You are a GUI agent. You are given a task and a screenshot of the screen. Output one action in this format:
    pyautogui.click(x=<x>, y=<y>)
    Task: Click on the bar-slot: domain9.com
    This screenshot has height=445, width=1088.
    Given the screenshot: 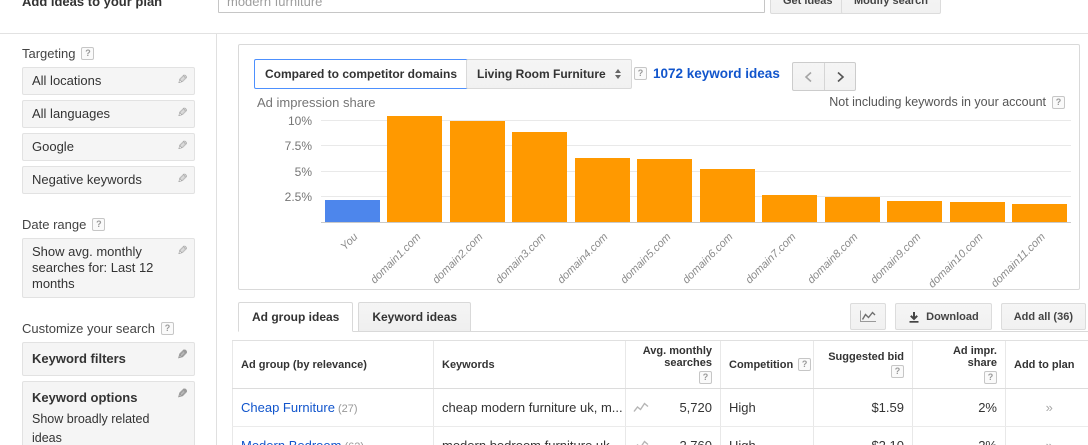 What is the action you would take?
    pyautogui.click(x=907, y=199)
    